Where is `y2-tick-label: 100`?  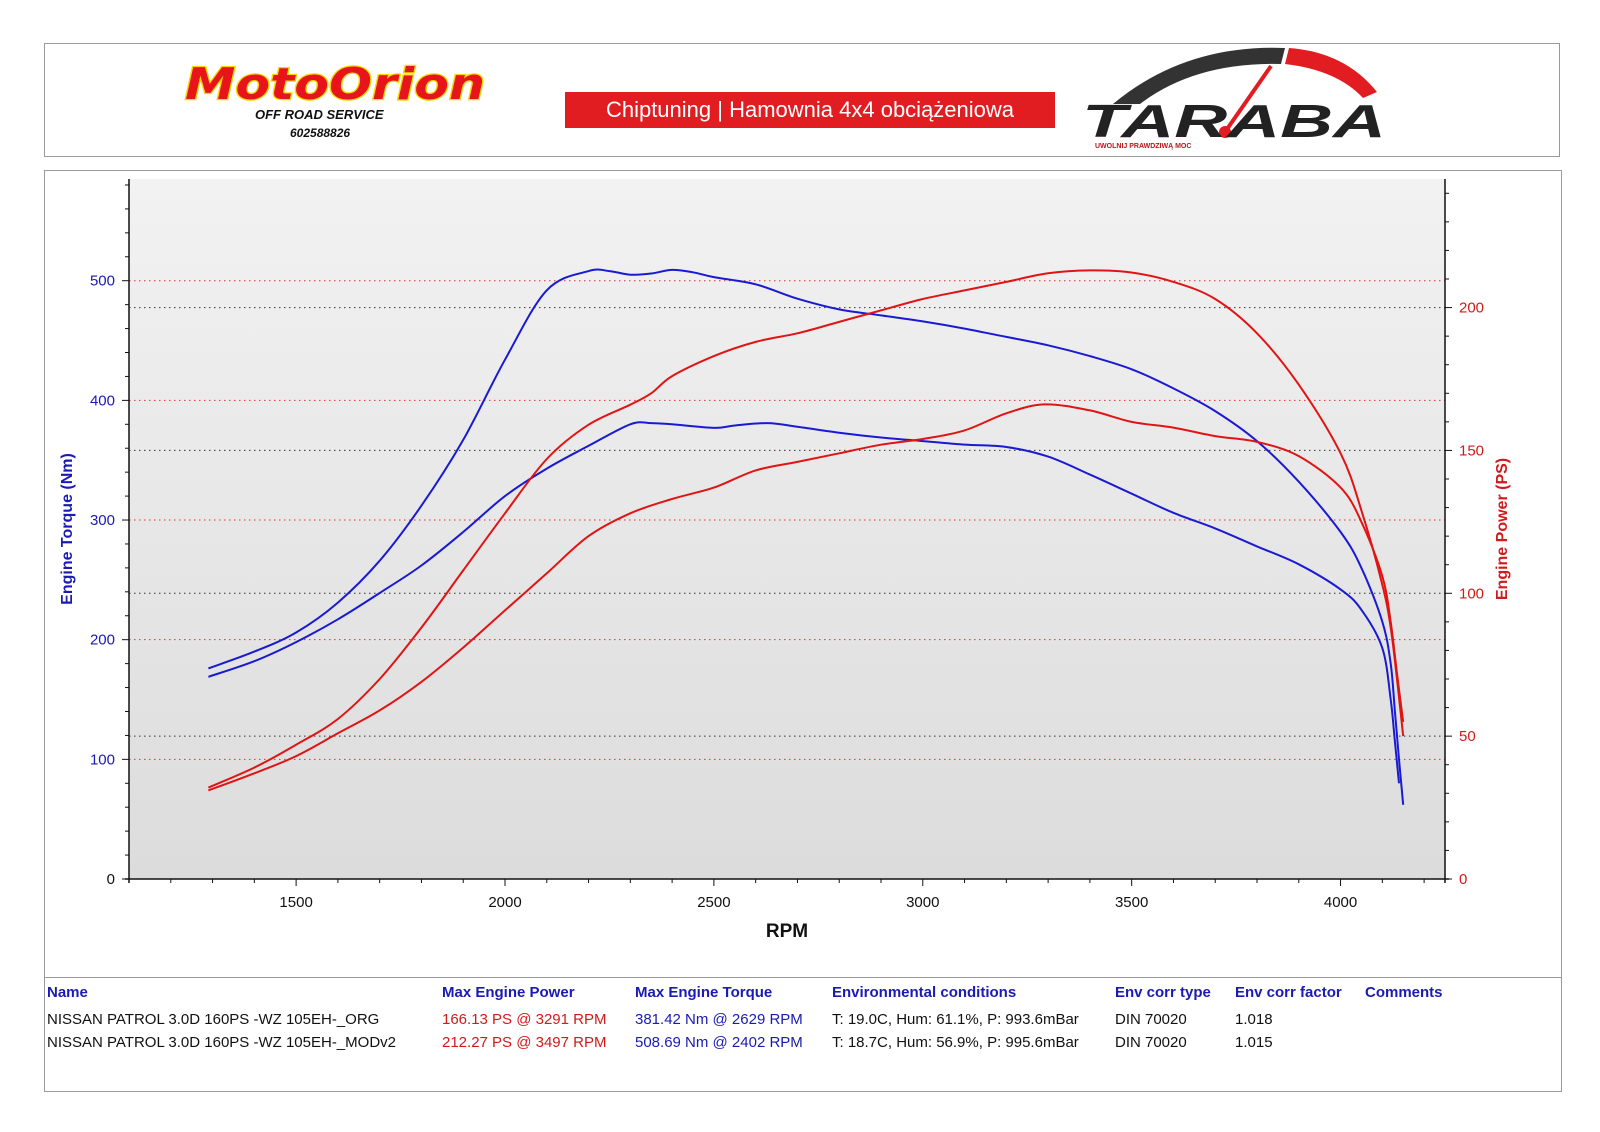
y2-tick-label: 100 is located at coordinates (1471, 593).